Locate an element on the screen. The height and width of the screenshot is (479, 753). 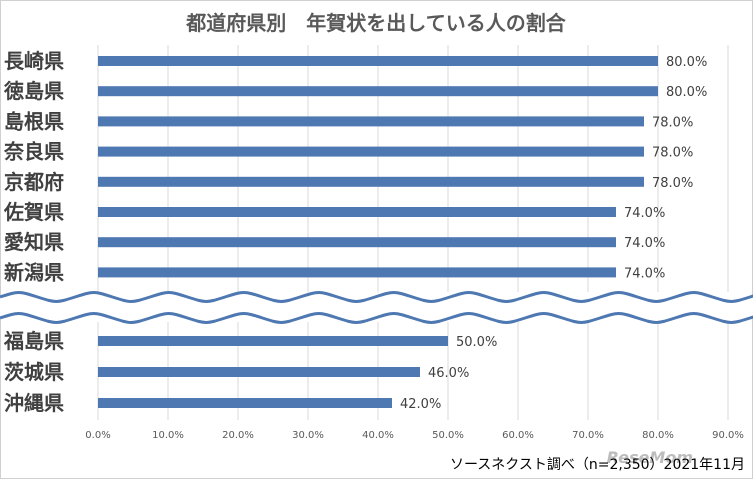
x-tick-label-0: 0.0% is located at coordinates (97, 435).